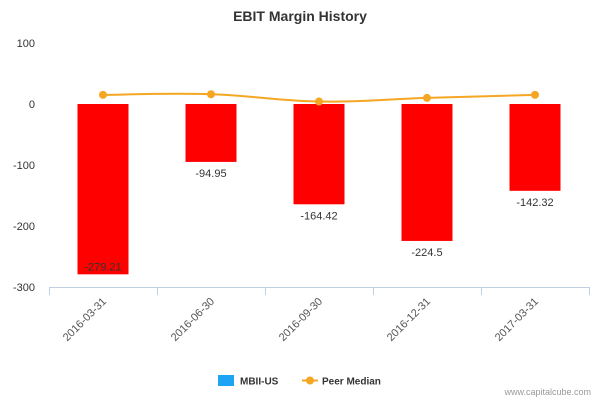 The image size is (600, 400). I want to click on y-tick-label: -200, so click(24, 227).